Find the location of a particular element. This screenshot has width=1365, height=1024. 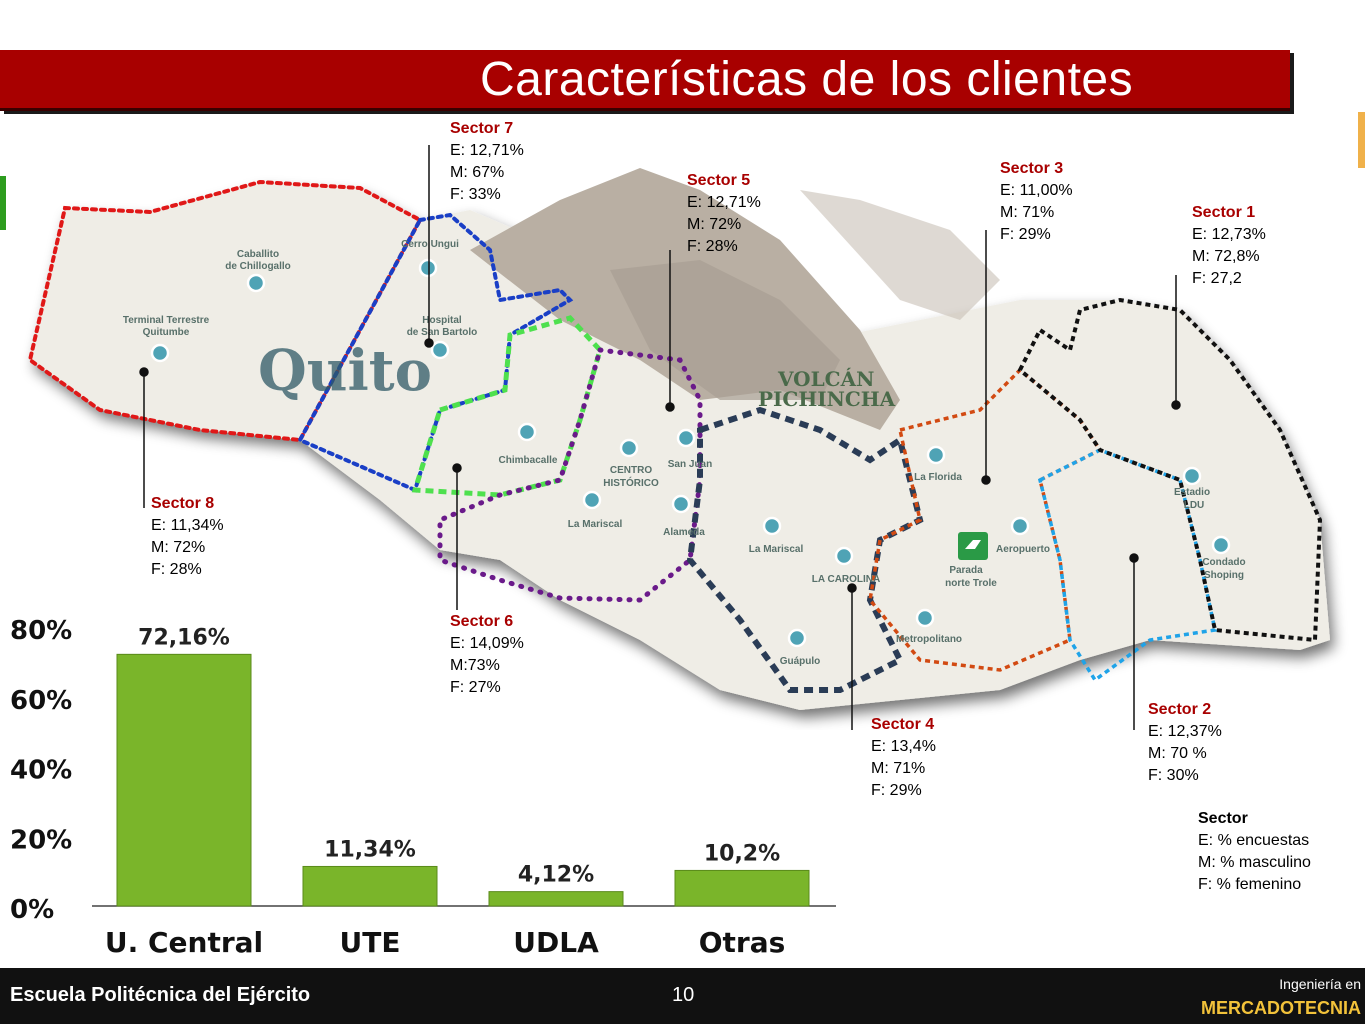

sector-8-border is located at coordinates (225, 311).